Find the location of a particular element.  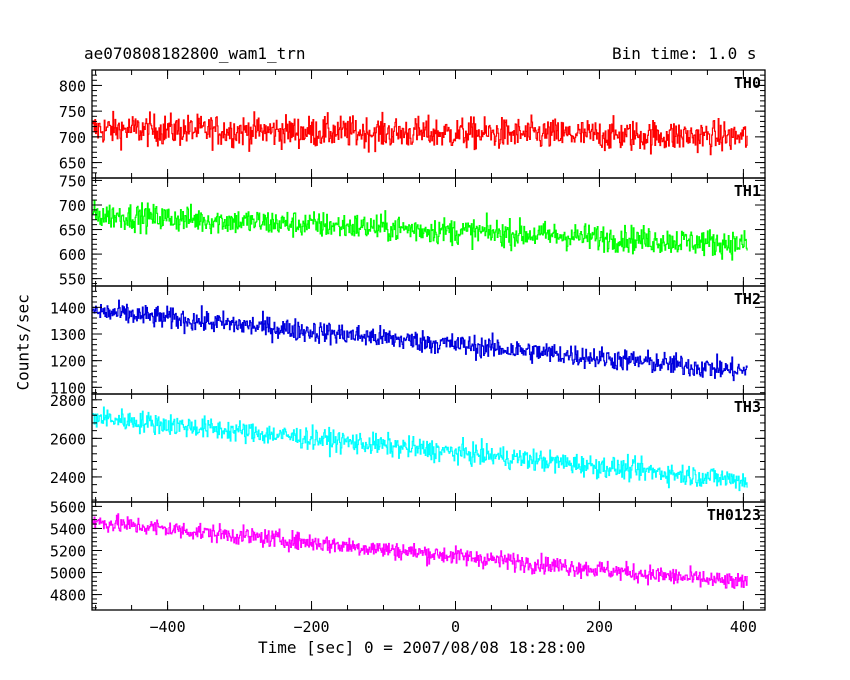

x-tick-label: 400 is located at coordinates (743, 627).